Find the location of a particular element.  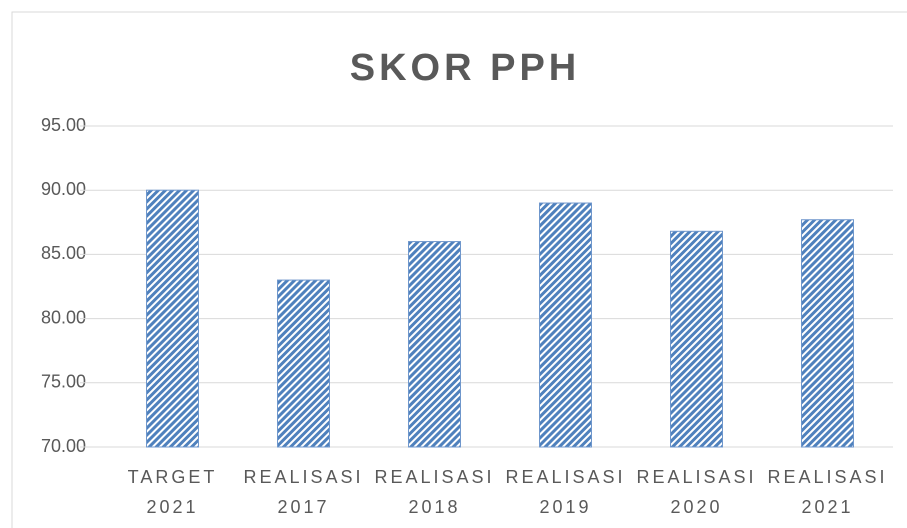

x-tick-label: REALISASI 2018 is located at coordinates (434, 492).